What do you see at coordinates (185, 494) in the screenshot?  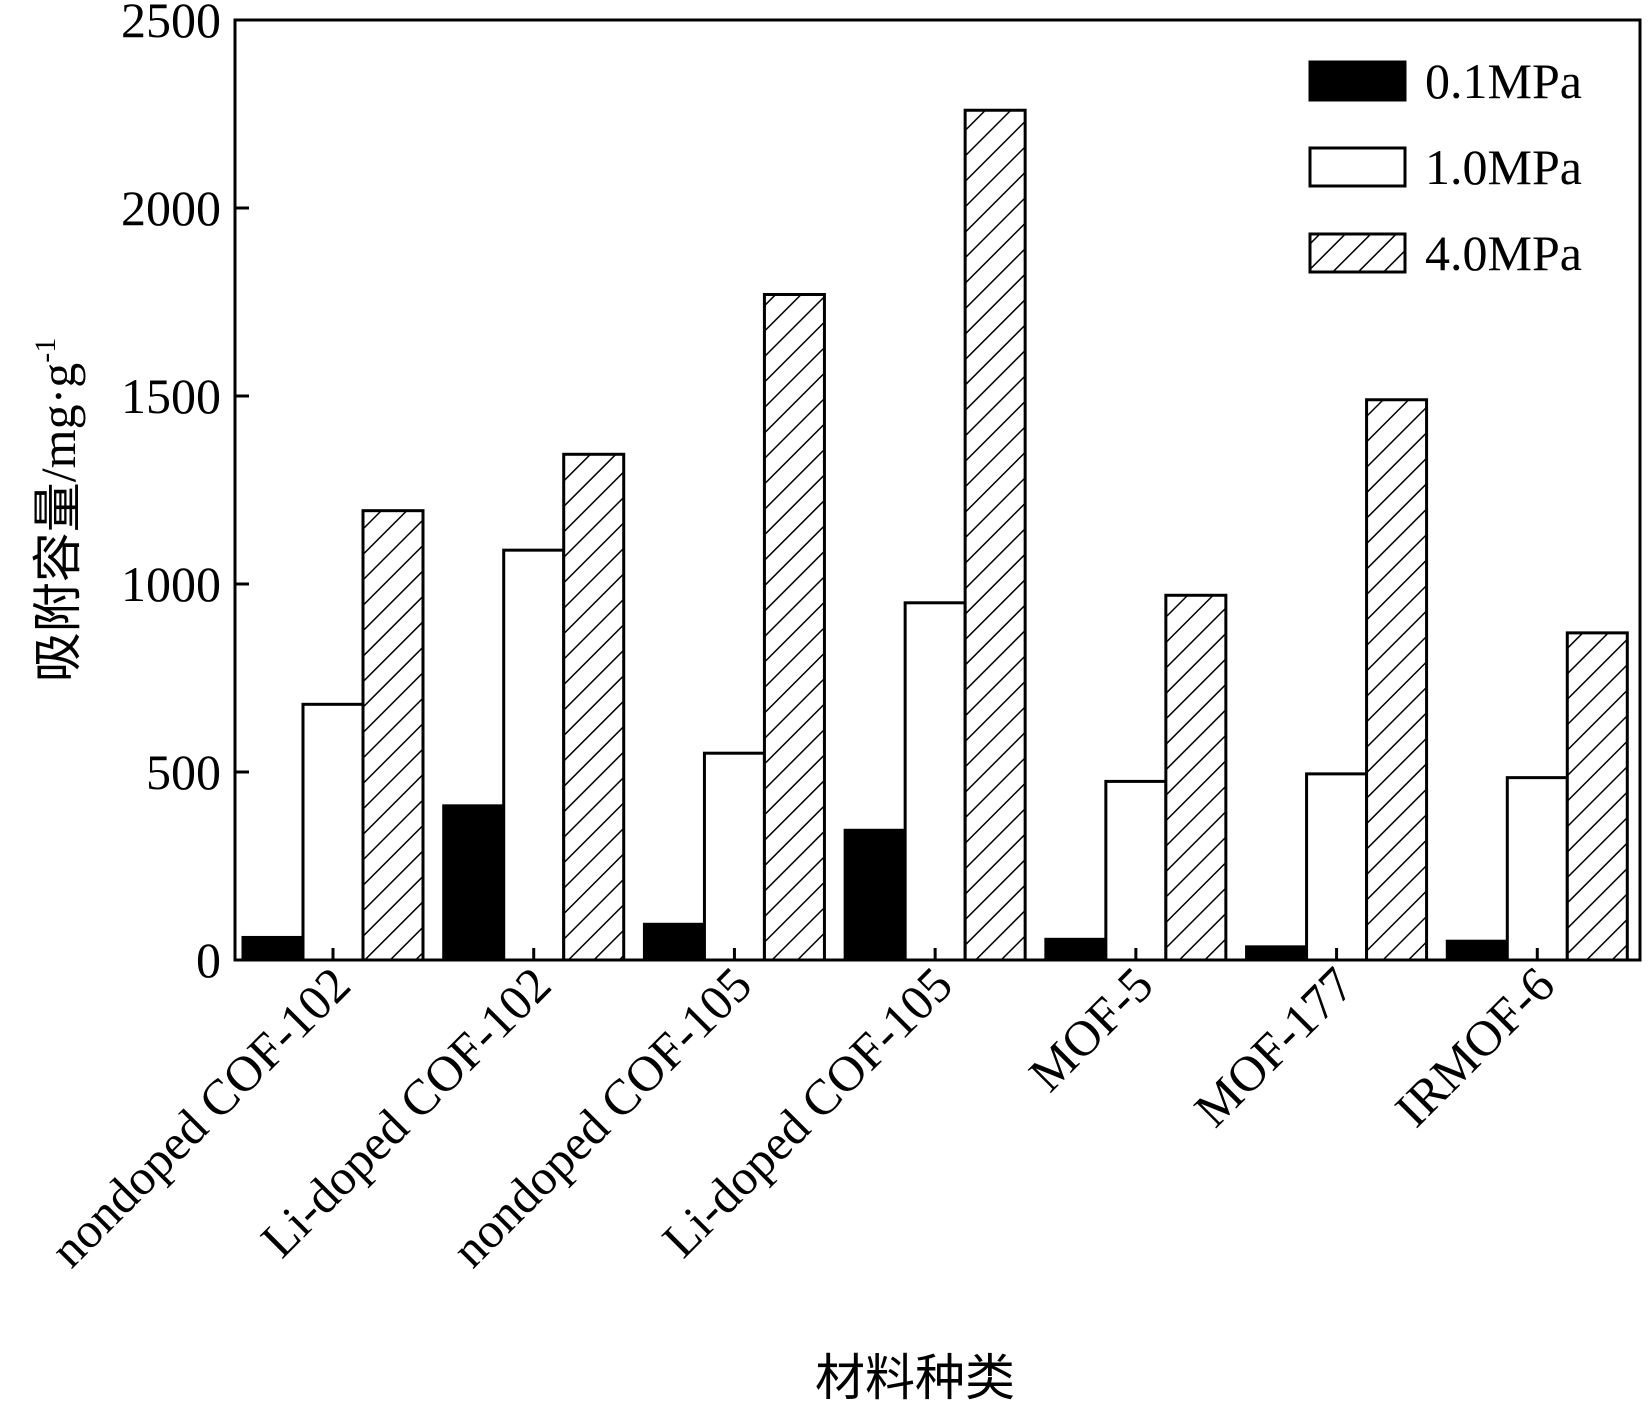 I see `y-axis: 0 500 1000 1500 2000 2500` at bounding box center [185, 494].